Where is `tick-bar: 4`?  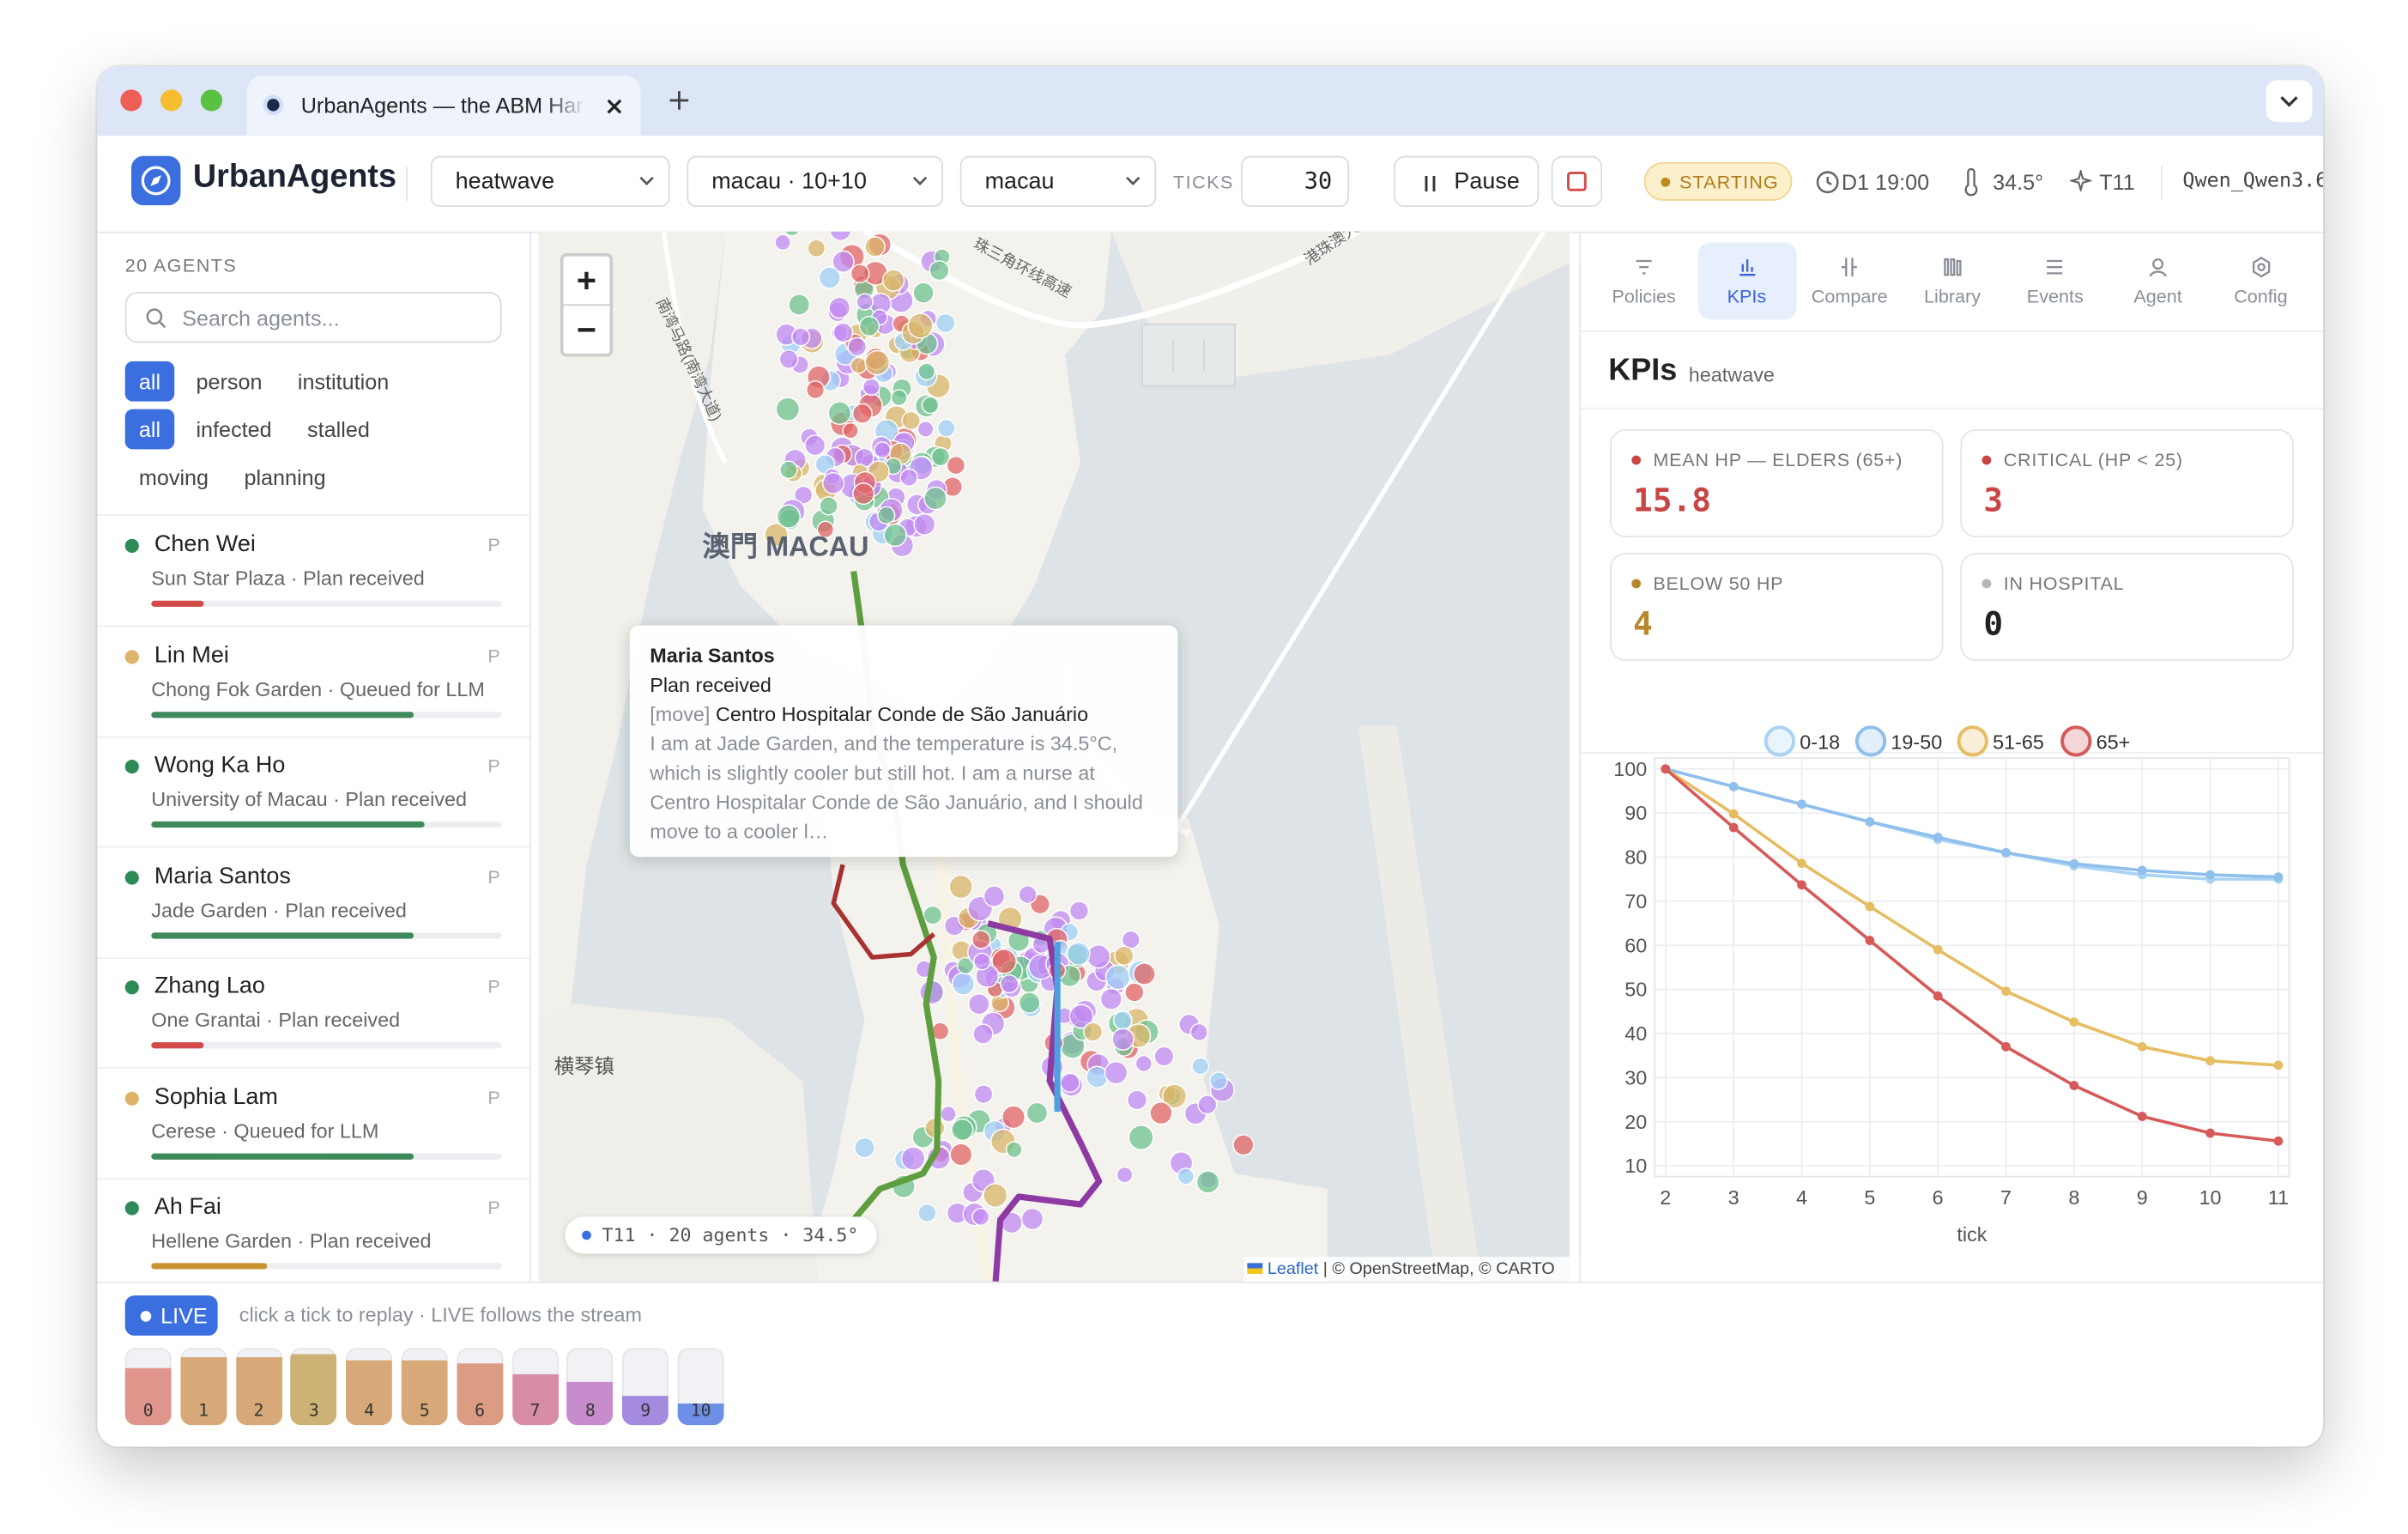 tick-bar: 4 is located at coordinates (369, 1387).